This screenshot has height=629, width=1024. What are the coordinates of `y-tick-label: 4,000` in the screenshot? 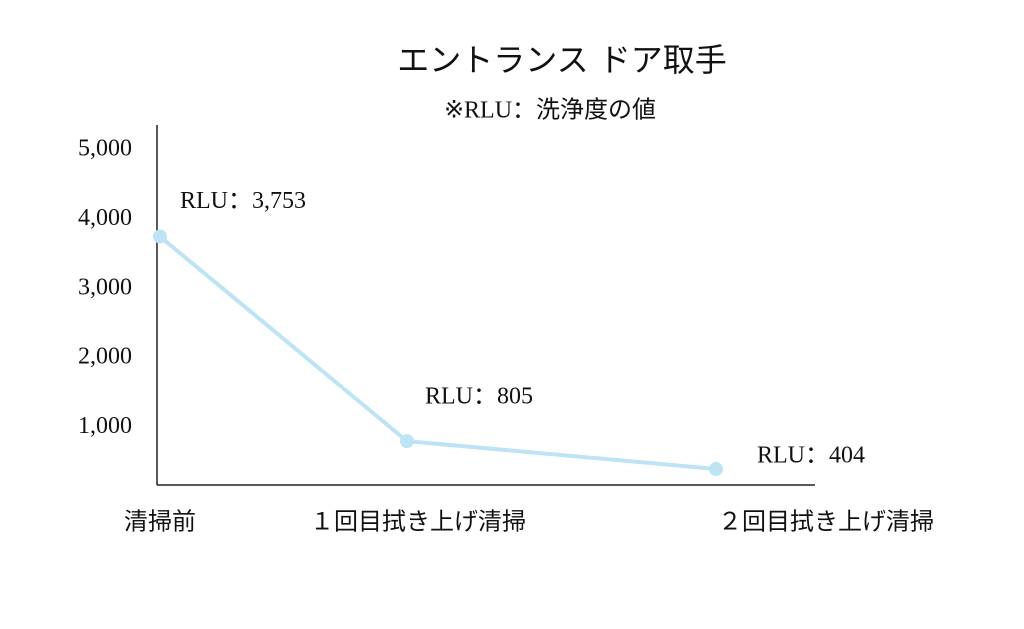 It's located at (105, 218).